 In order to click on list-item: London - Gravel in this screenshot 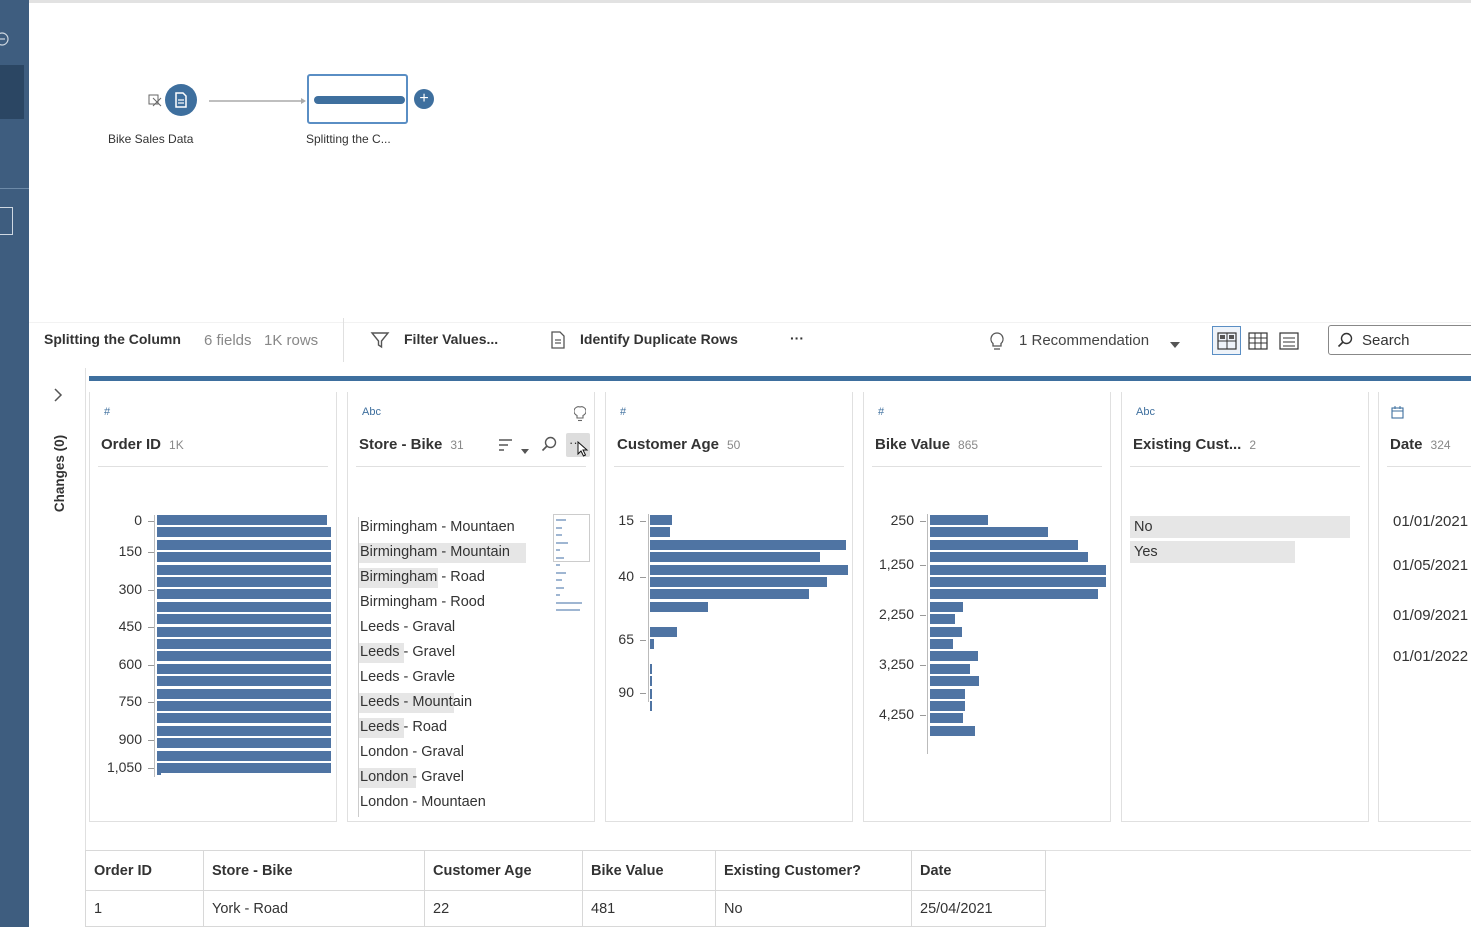, I will do `click(412, 777)`.